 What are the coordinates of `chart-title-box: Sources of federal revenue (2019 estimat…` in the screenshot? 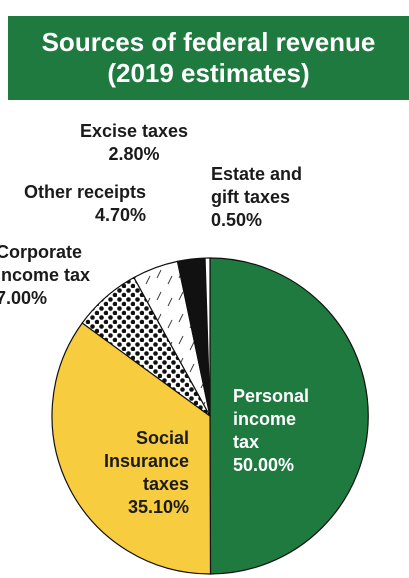 It's located at (208, 58).